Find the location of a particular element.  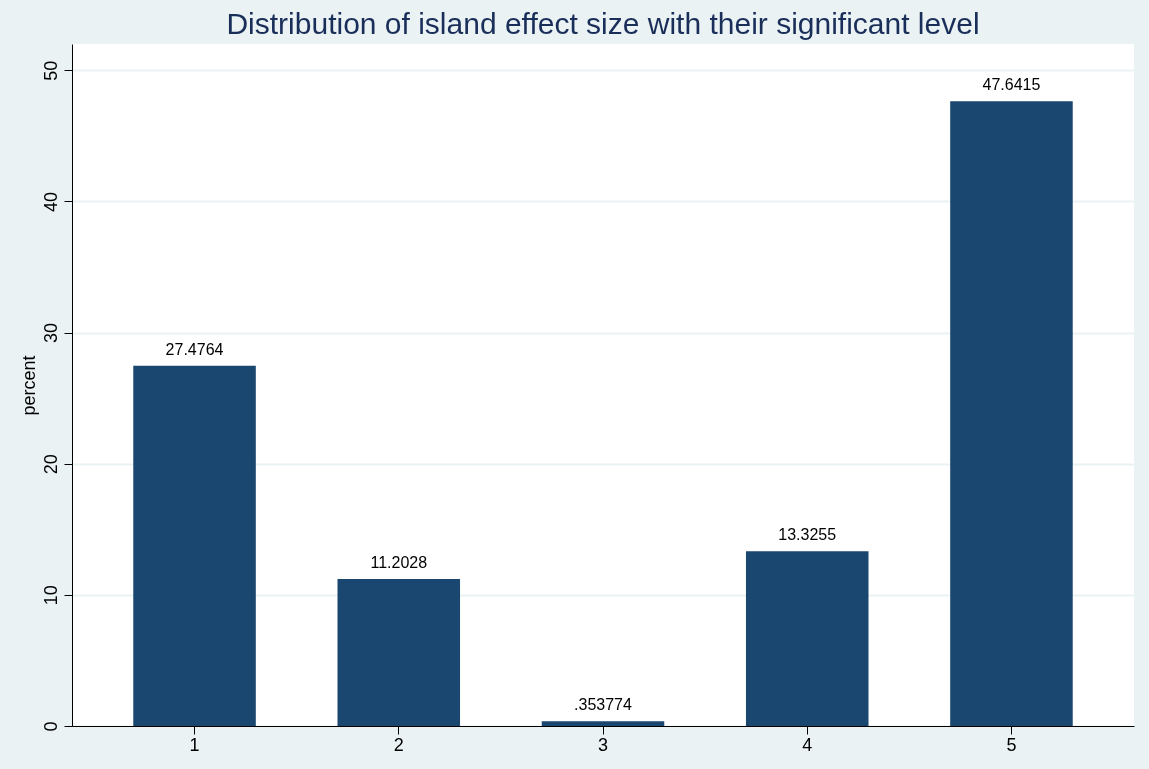

chart-title: Distribution of island effect size with their significant level is located at coordinates (603, 23).